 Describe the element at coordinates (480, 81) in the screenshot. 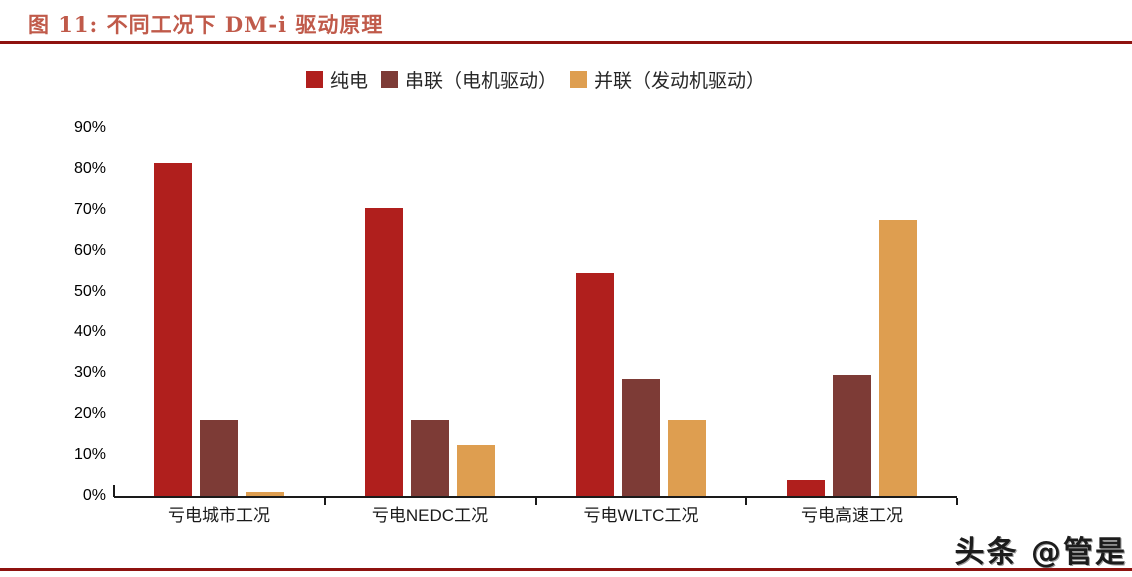

I see `legend-label: 串联（电机驱动）` at that location.